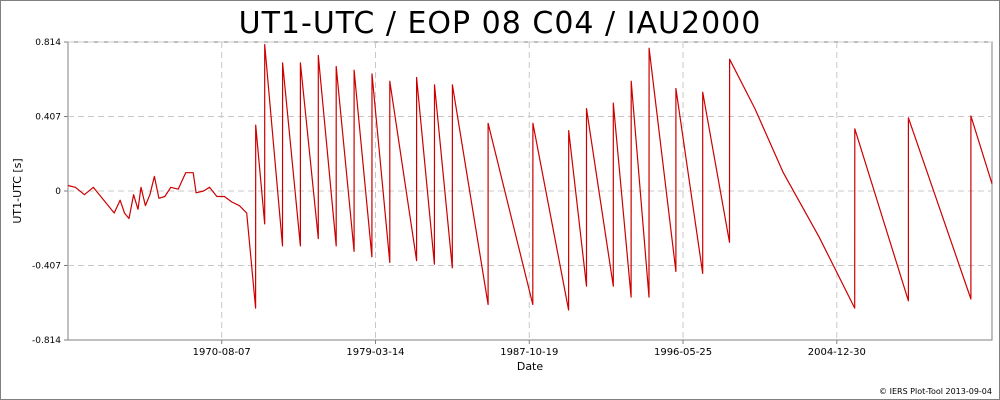  What do you see at coordinates (48, 43) in the screenshot?
I see `y-tick-label: 0.814` at bounding box center [48, 43].